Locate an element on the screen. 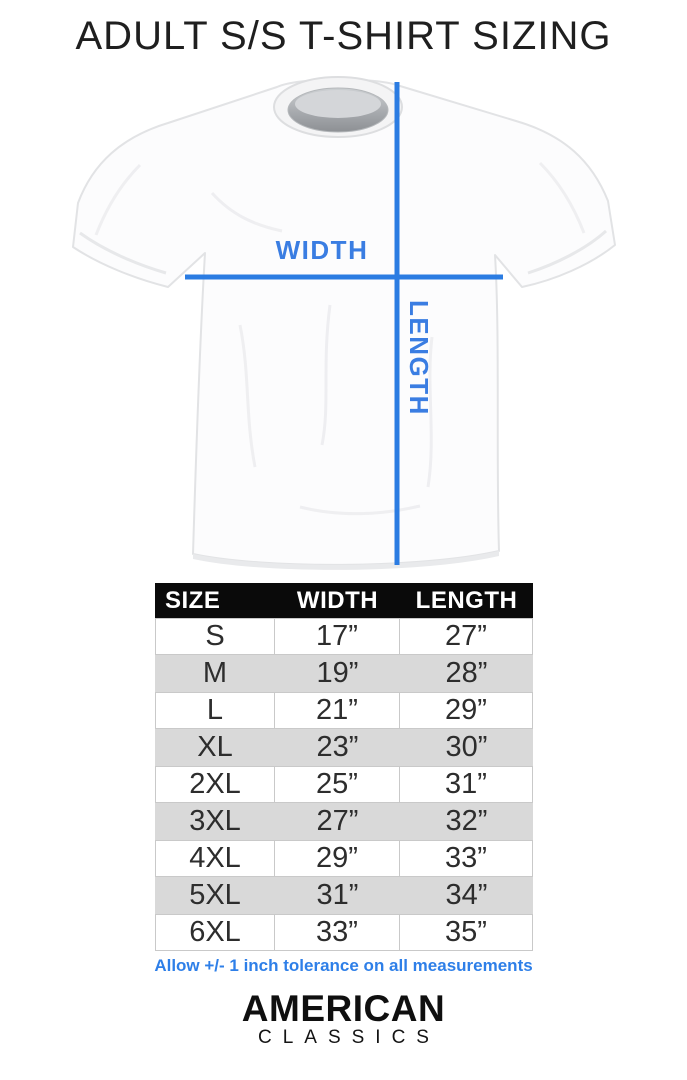 The image size is (687, 1080). table-row: XL 23” 30” is located at coordinates (344, 747).